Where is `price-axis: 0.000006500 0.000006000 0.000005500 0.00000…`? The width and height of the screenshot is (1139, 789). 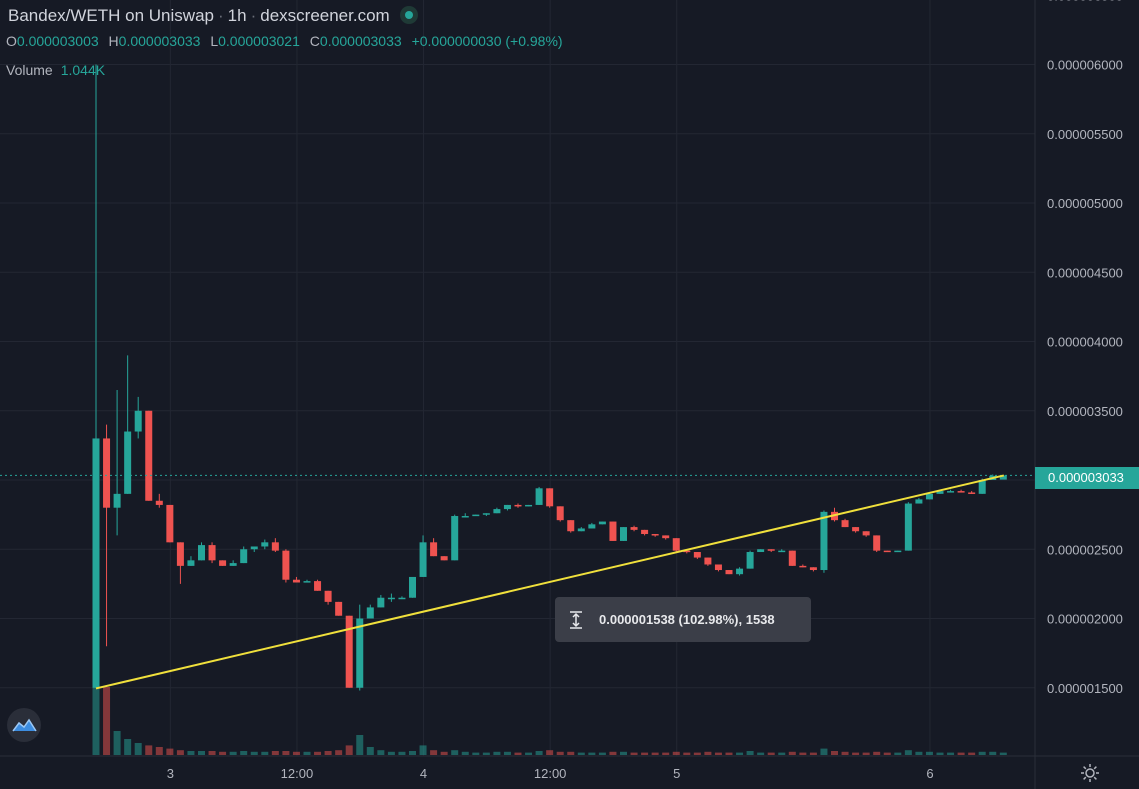
price-axis: 0.000006500 0.000006000 0.000005500 0.00000… is located at coordinates (1085, 348).